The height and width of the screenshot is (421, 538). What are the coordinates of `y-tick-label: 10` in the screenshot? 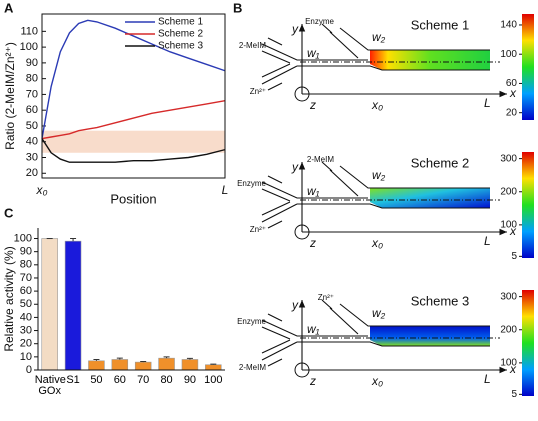 It's located at (26, 357).